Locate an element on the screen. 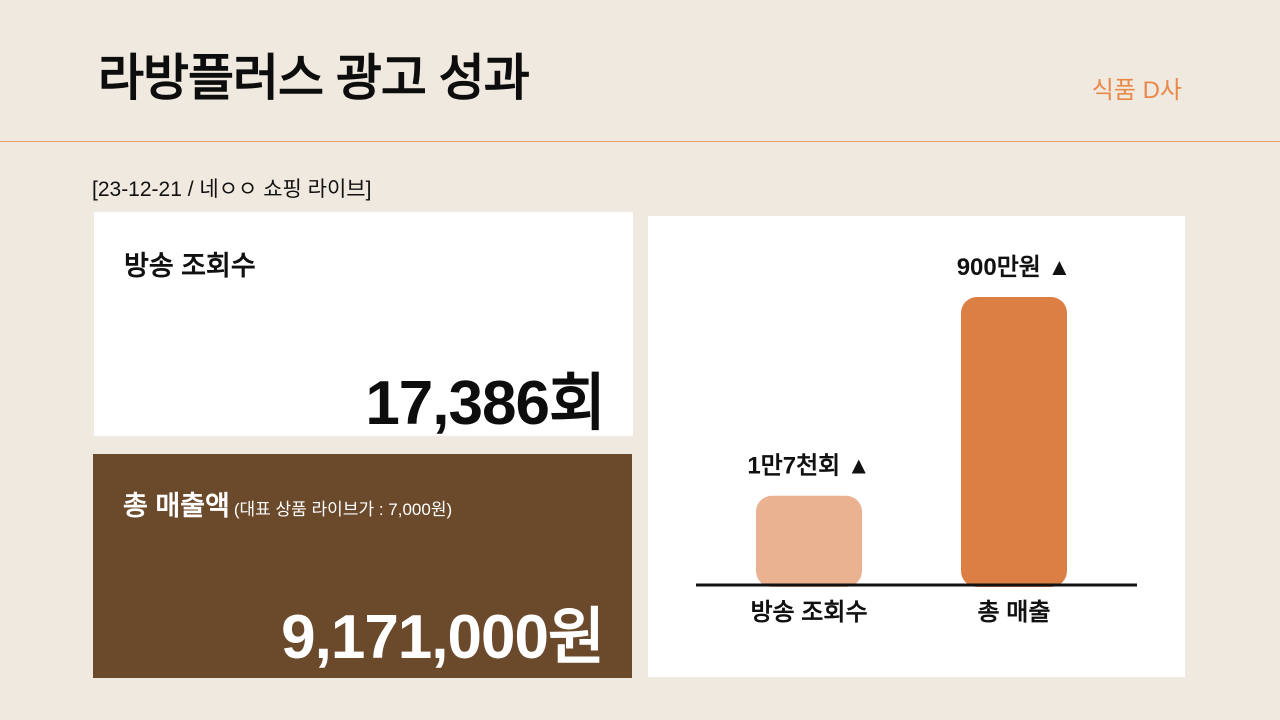 This screenshot has height=720, width=1280. header-divider is located at coordinates (640, 141).